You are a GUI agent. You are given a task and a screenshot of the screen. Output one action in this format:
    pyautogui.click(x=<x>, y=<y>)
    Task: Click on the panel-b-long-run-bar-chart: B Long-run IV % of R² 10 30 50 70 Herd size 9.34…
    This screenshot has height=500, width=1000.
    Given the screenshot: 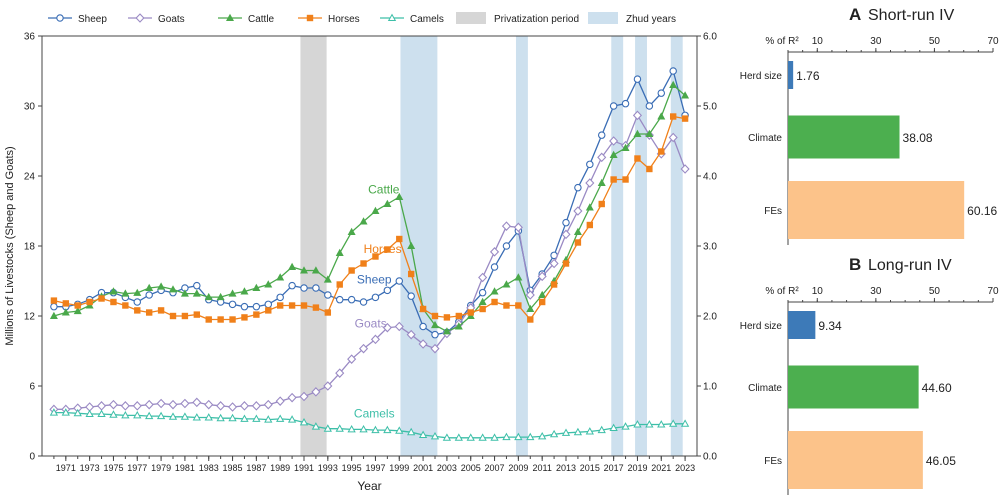 What is the action you would take?
    pyautogui.click(x=869, y=375)
    